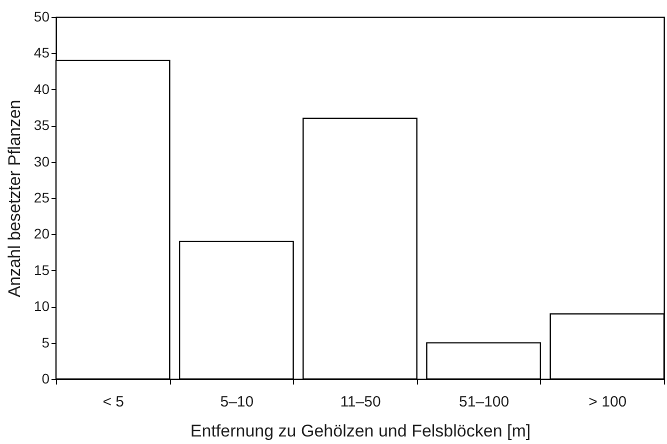 This screenshot has width=667, height=444. Describe the element at coordinates (237, 402) in the screenshot. I see `x-tick-label: 5–10` at that location.